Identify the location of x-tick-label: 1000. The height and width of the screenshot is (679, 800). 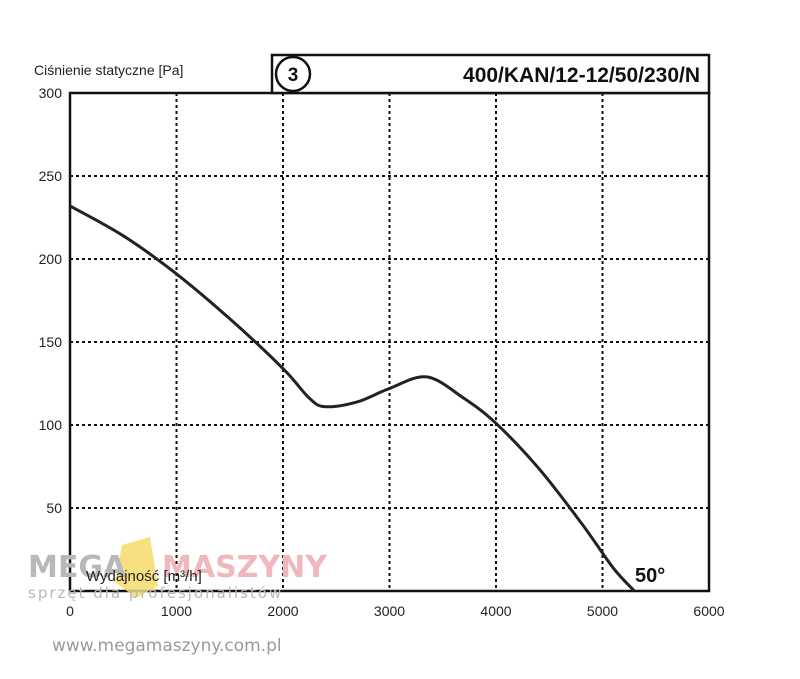
(176, 611).